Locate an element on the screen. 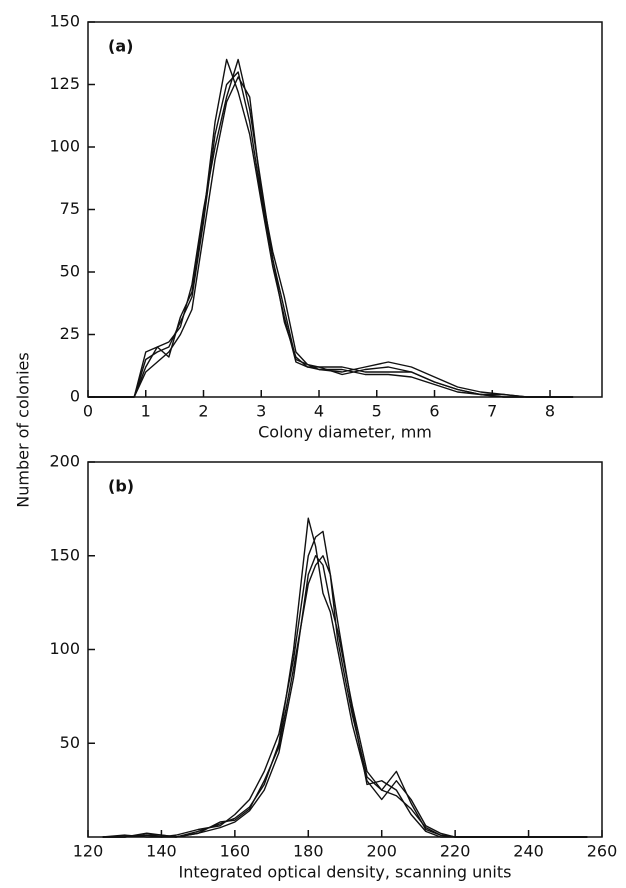 The width and height of the screenshot is (626, 888). x-tick-label: 8 is located at coordinates (550, 411).